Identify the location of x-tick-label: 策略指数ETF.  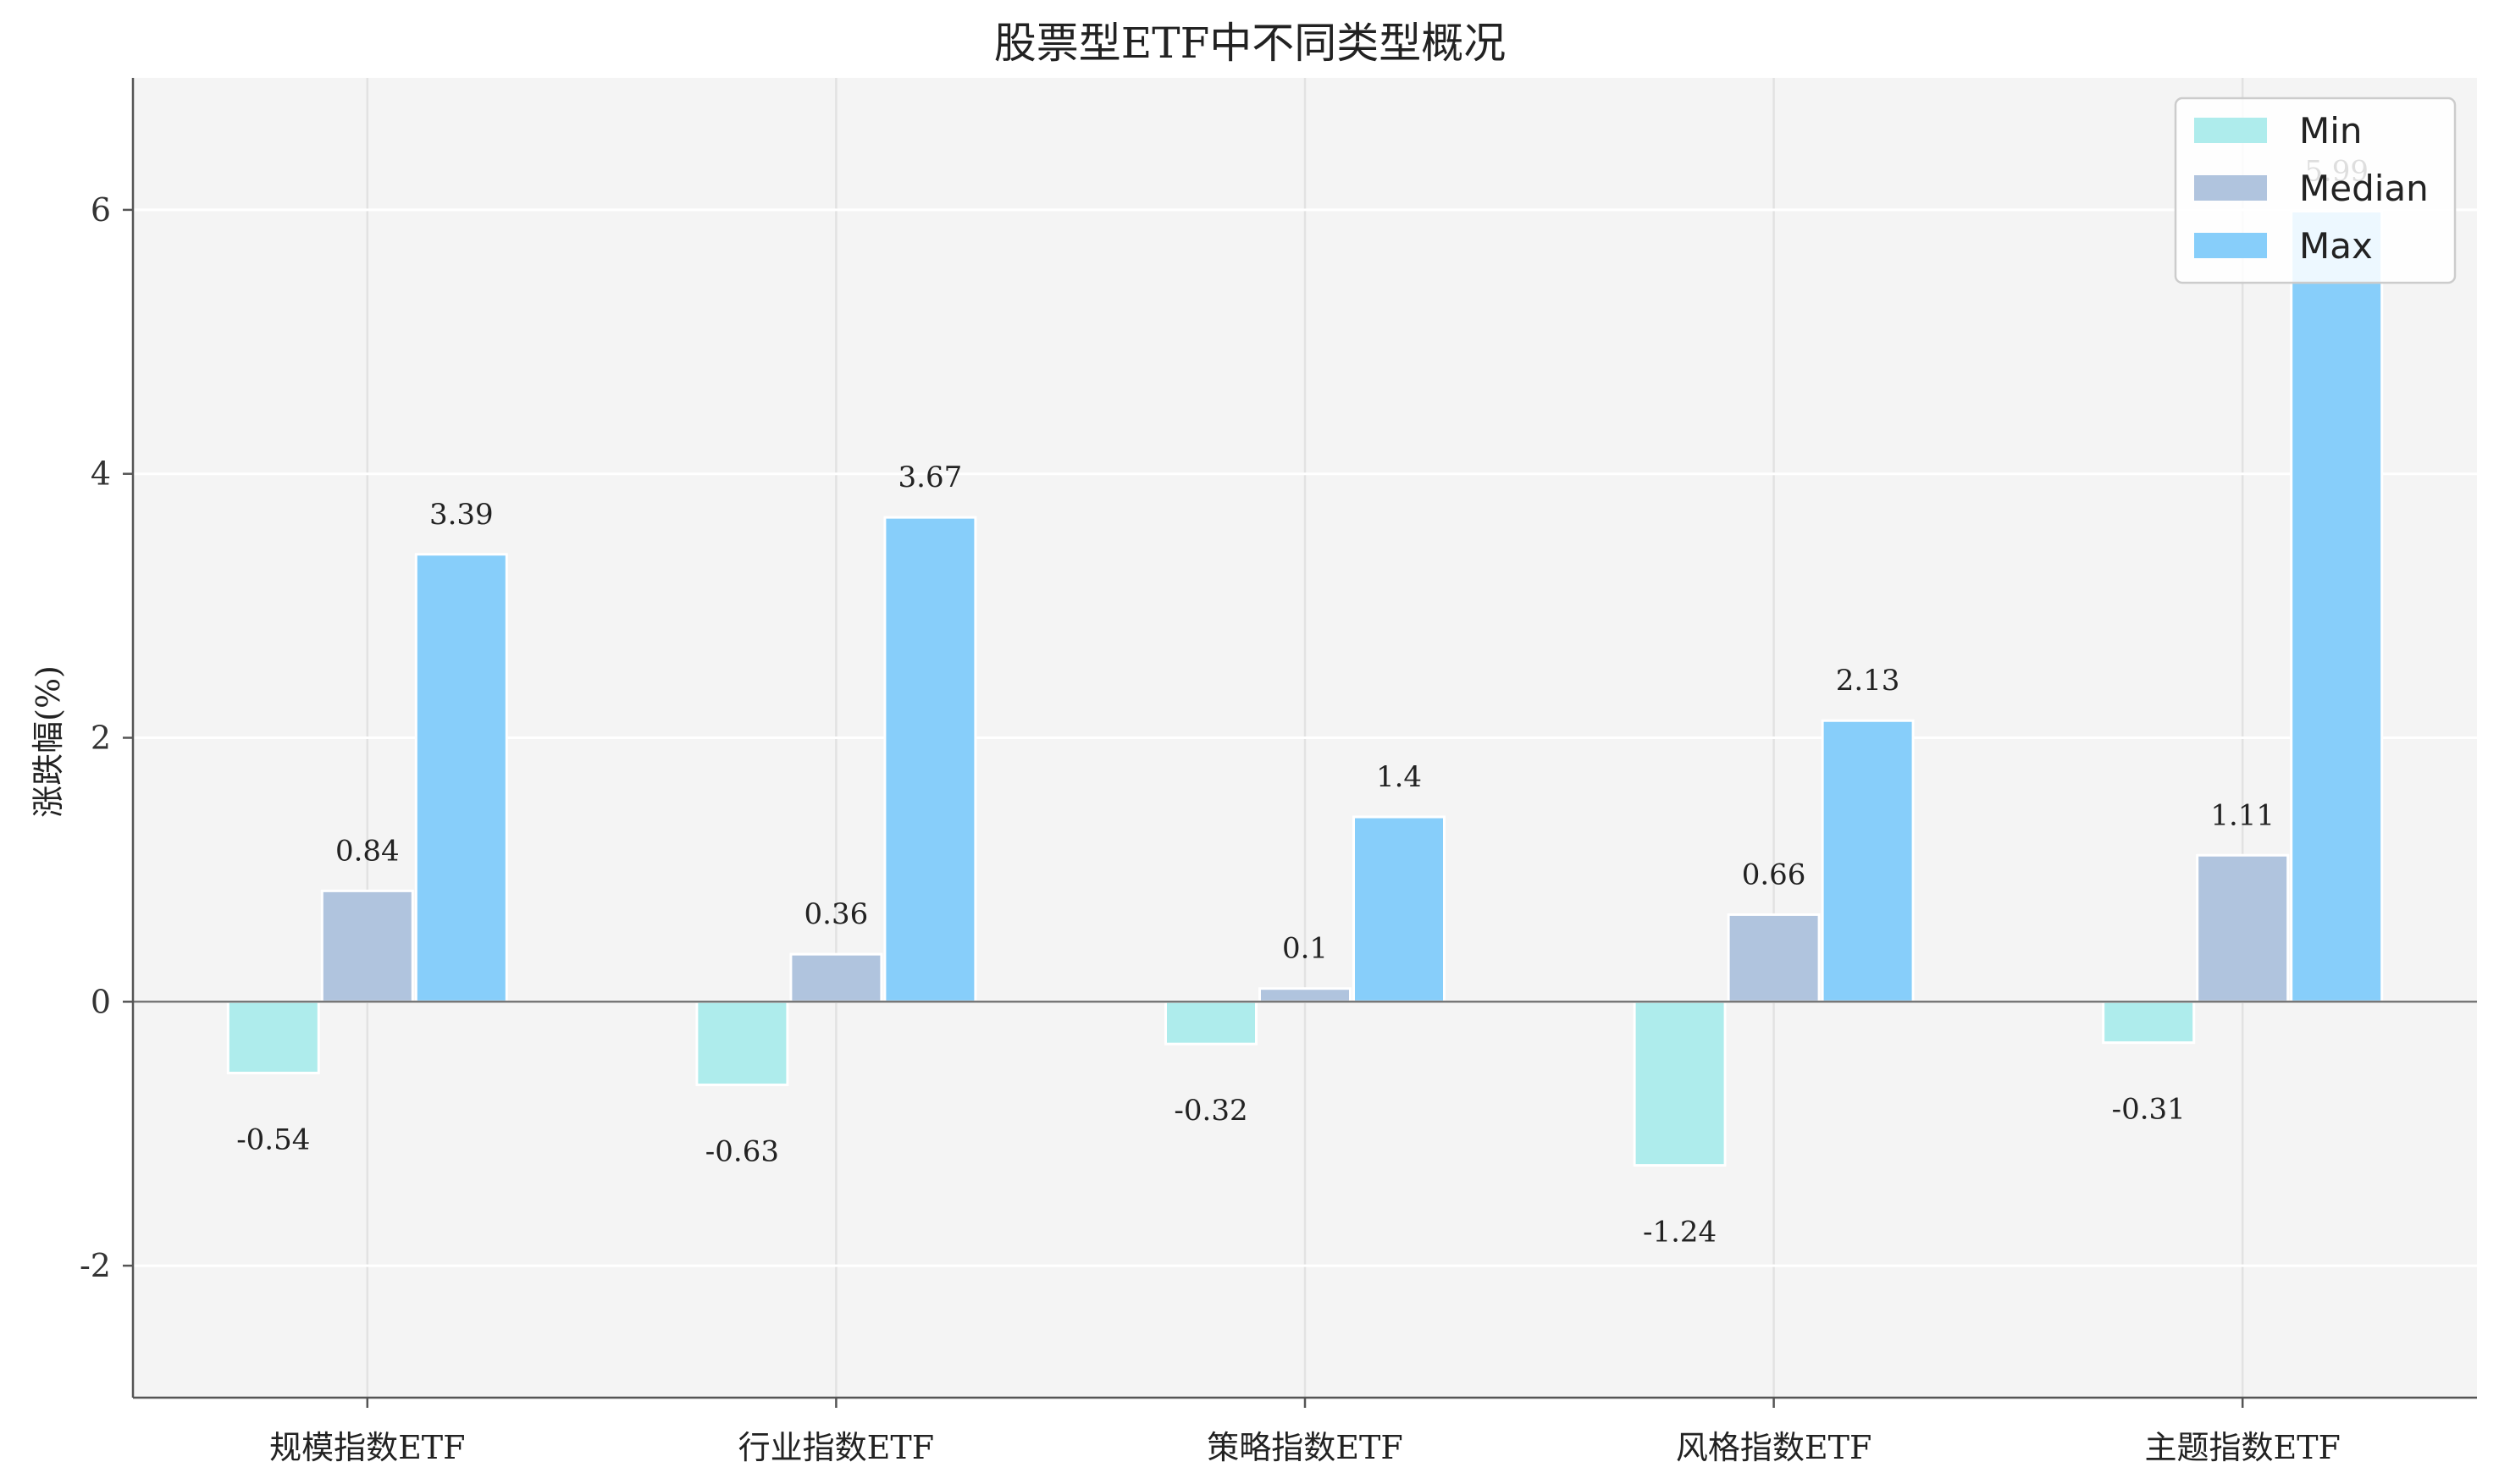
(1304, 1447).